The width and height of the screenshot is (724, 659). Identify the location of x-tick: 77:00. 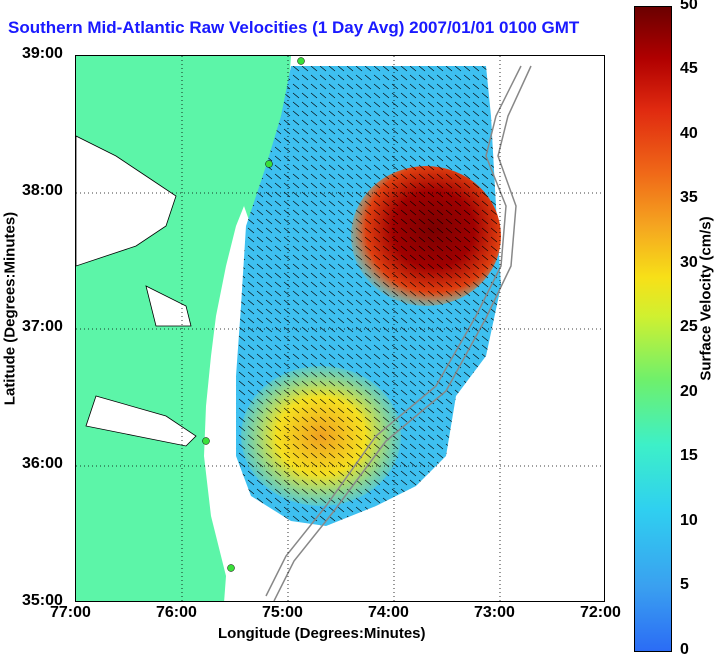
(70, 612).